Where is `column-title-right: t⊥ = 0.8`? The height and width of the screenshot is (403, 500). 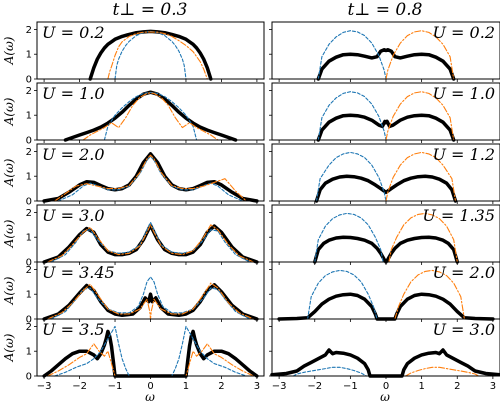
column-title-right: t⊥ = 0.8 is located at coordinates (385, 10).